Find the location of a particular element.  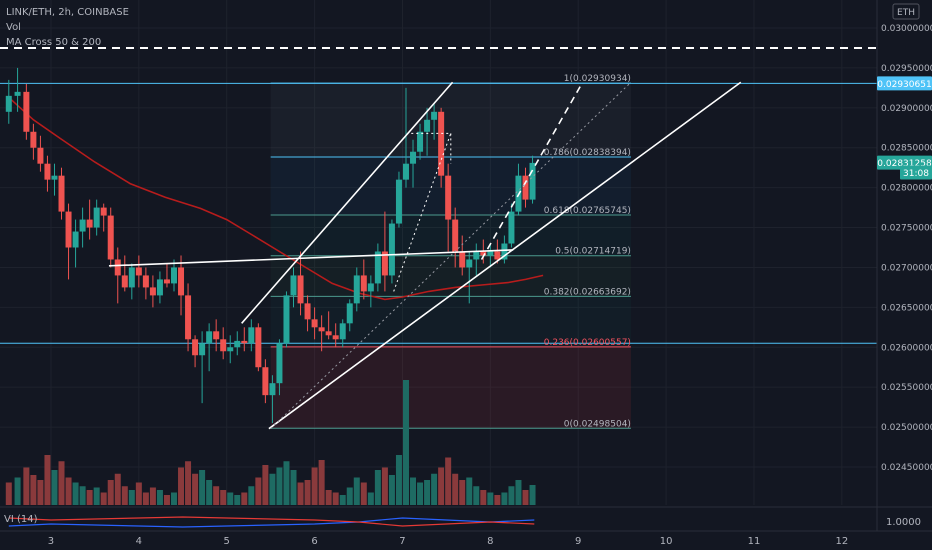

time-tick-label: 11 is located at coordinates (754, 541).